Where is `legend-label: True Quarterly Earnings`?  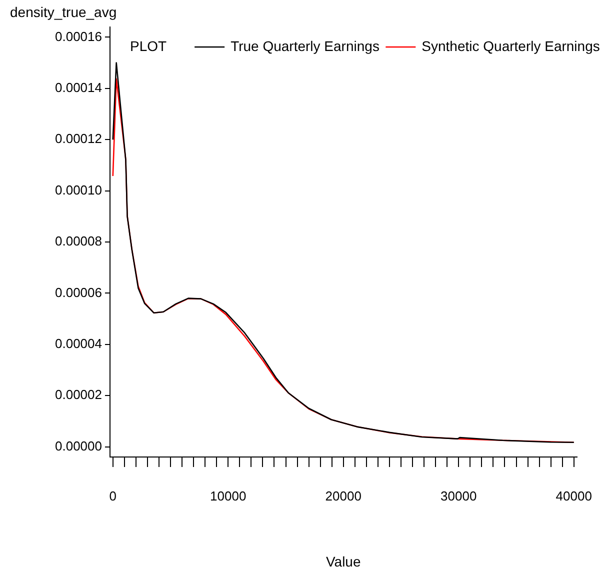
legend-label: True Quarterly Earnings is located at coordinates (305, 46).